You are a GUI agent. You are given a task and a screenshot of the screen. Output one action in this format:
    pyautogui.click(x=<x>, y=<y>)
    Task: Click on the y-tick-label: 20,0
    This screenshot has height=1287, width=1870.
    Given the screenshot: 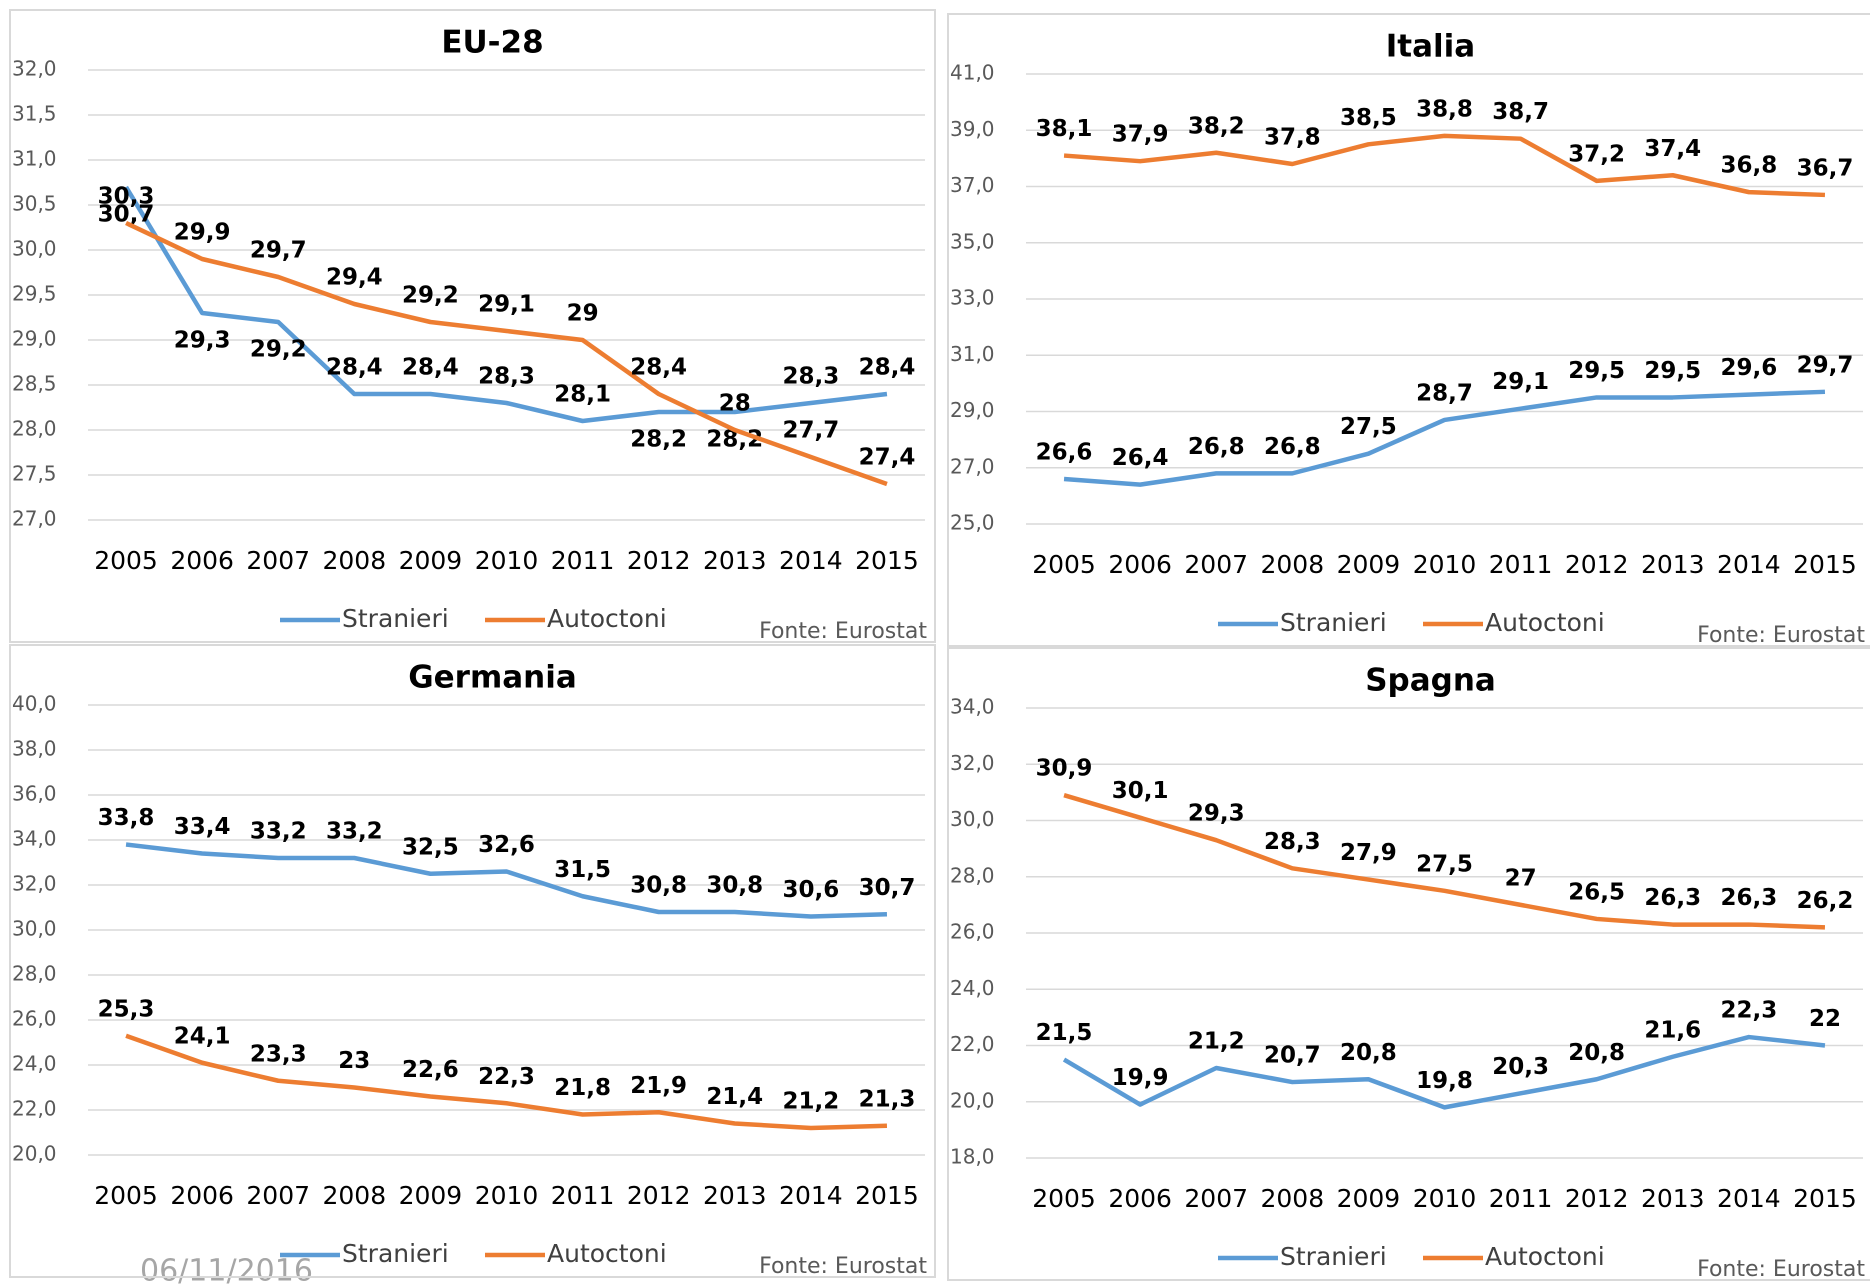 What is the action you would take?
    pyautogui.click(x=972, y=1100)
    